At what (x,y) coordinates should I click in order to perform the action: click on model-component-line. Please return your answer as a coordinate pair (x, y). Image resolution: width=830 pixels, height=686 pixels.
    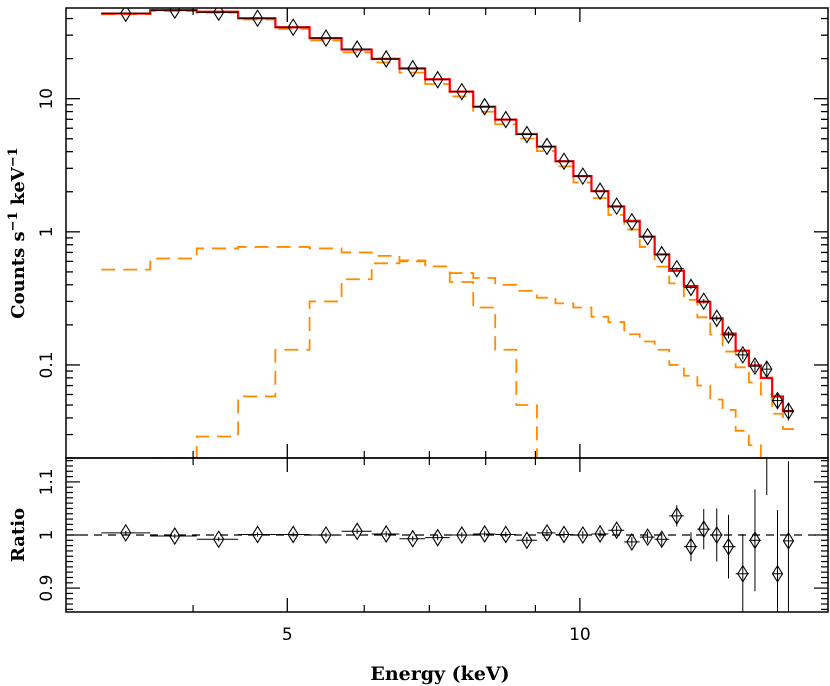
    Looking at the image, I should click on (343, 359).